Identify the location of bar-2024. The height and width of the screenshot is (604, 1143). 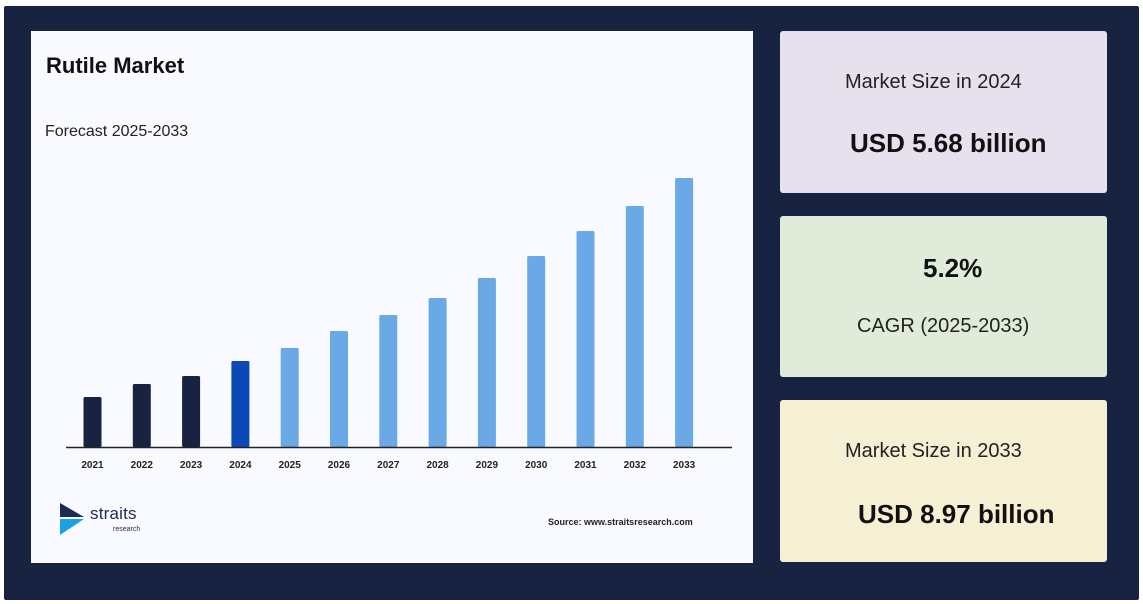
(240, 404).